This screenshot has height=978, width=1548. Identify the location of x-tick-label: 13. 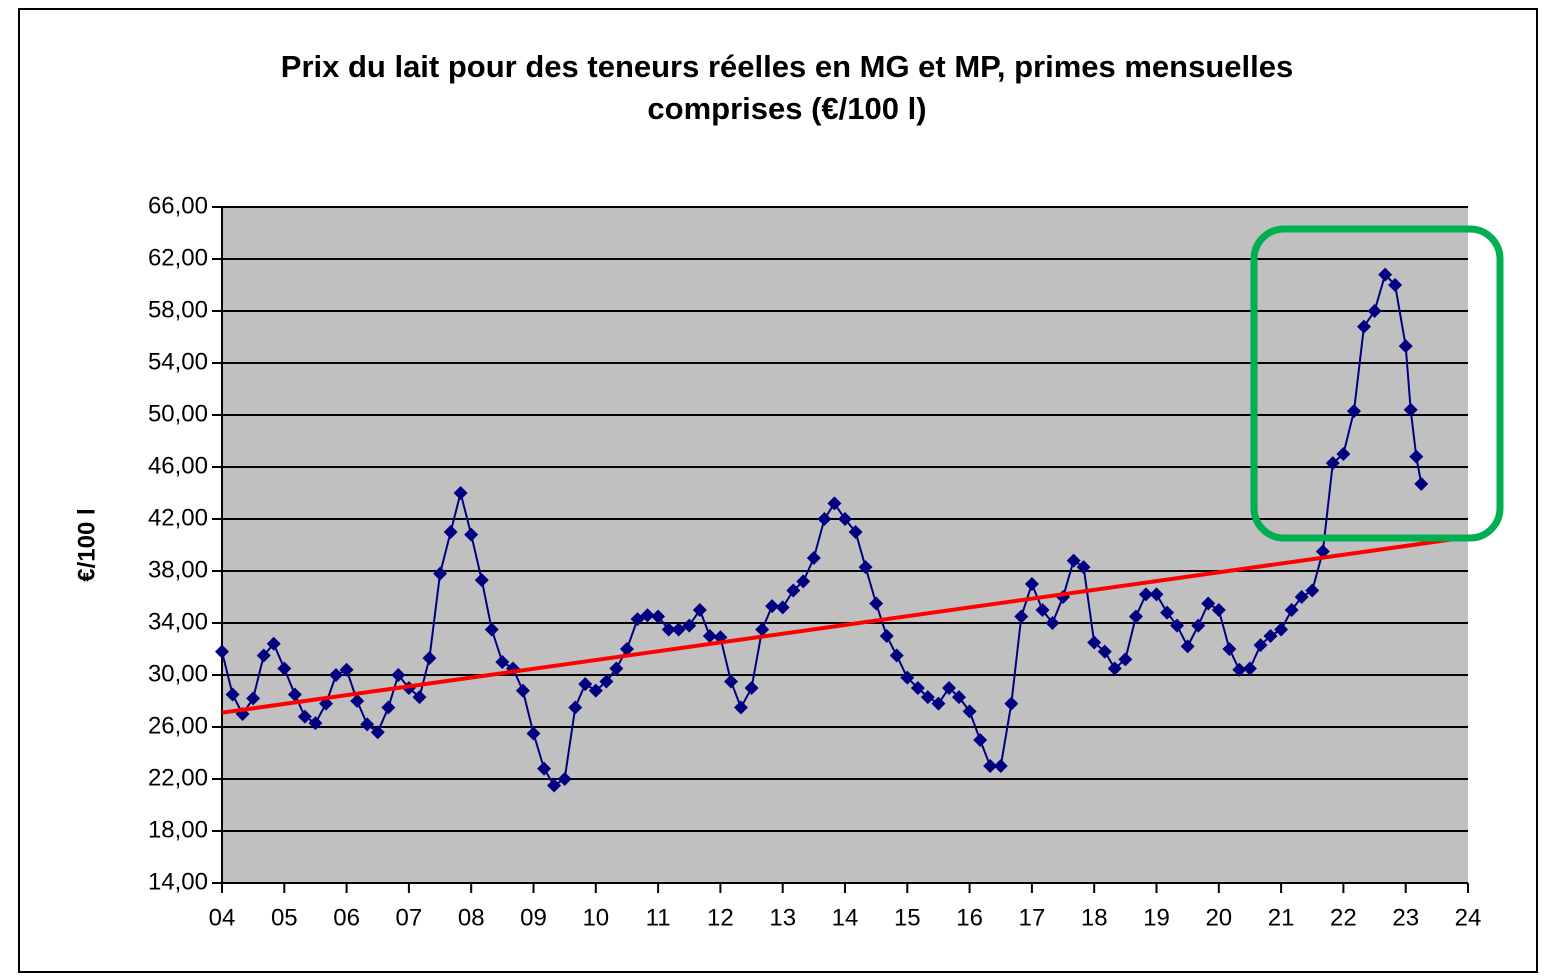
(782, 917).